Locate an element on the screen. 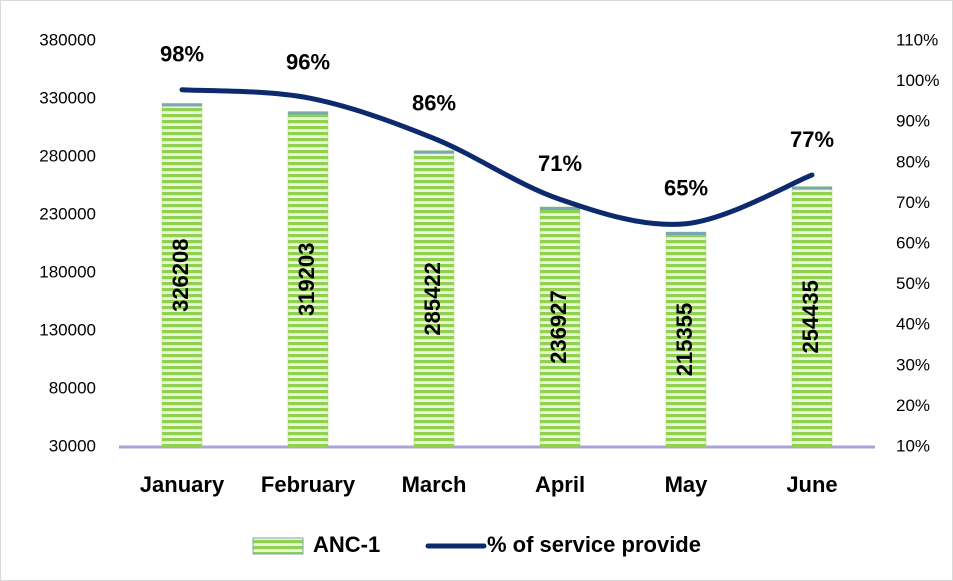 Image resolution: width=953 pixels, height=581 pixels. y2-tick-label: 100% is located at coordinates (917, 80).